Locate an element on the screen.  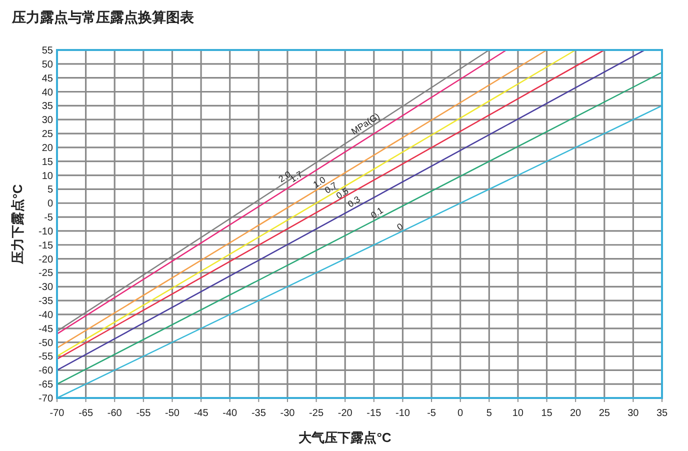
y-tick-label: -5 is located at coordinates (49, 218).